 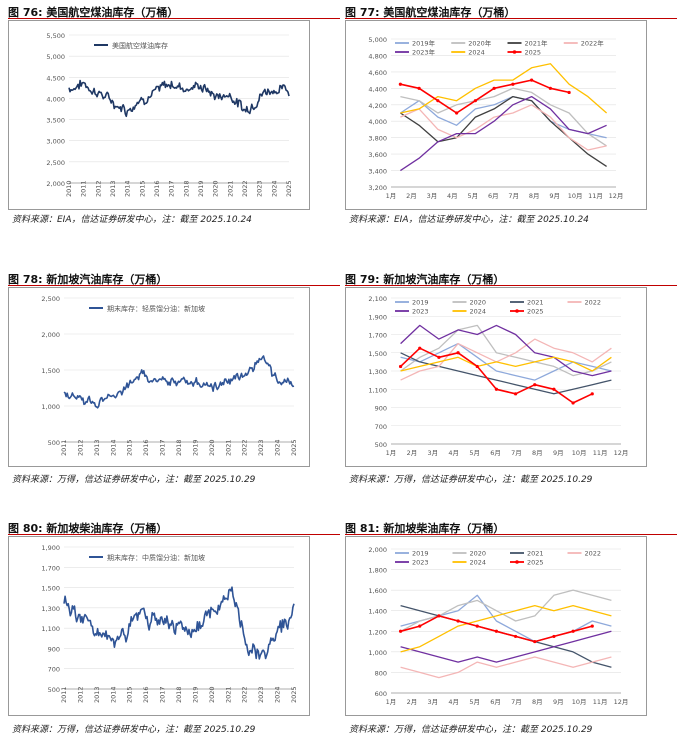 I want to click on y-tick-label: 1,500, so click(x=50, y=589).